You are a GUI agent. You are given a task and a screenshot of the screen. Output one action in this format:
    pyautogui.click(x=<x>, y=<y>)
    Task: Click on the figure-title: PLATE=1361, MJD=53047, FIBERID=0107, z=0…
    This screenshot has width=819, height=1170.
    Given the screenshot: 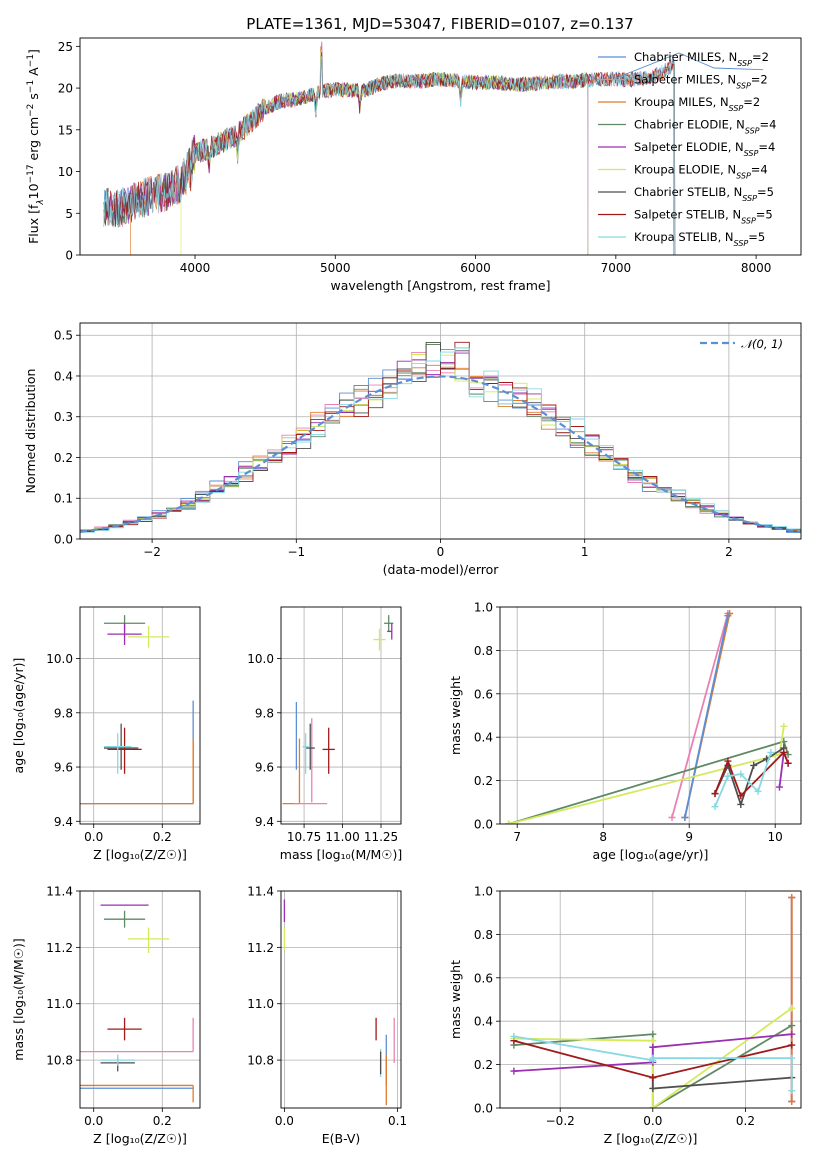 What is the action you would take?
    pyautogui.click(x=439, y=24)
    